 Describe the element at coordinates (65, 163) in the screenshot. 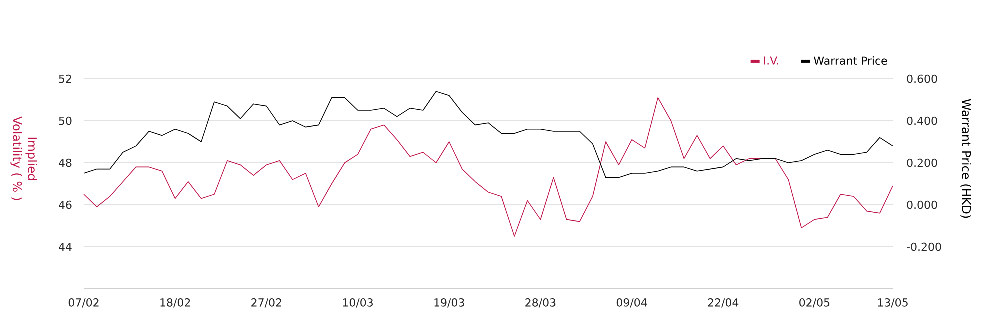

I see `y-tick-label: 48` at that location.